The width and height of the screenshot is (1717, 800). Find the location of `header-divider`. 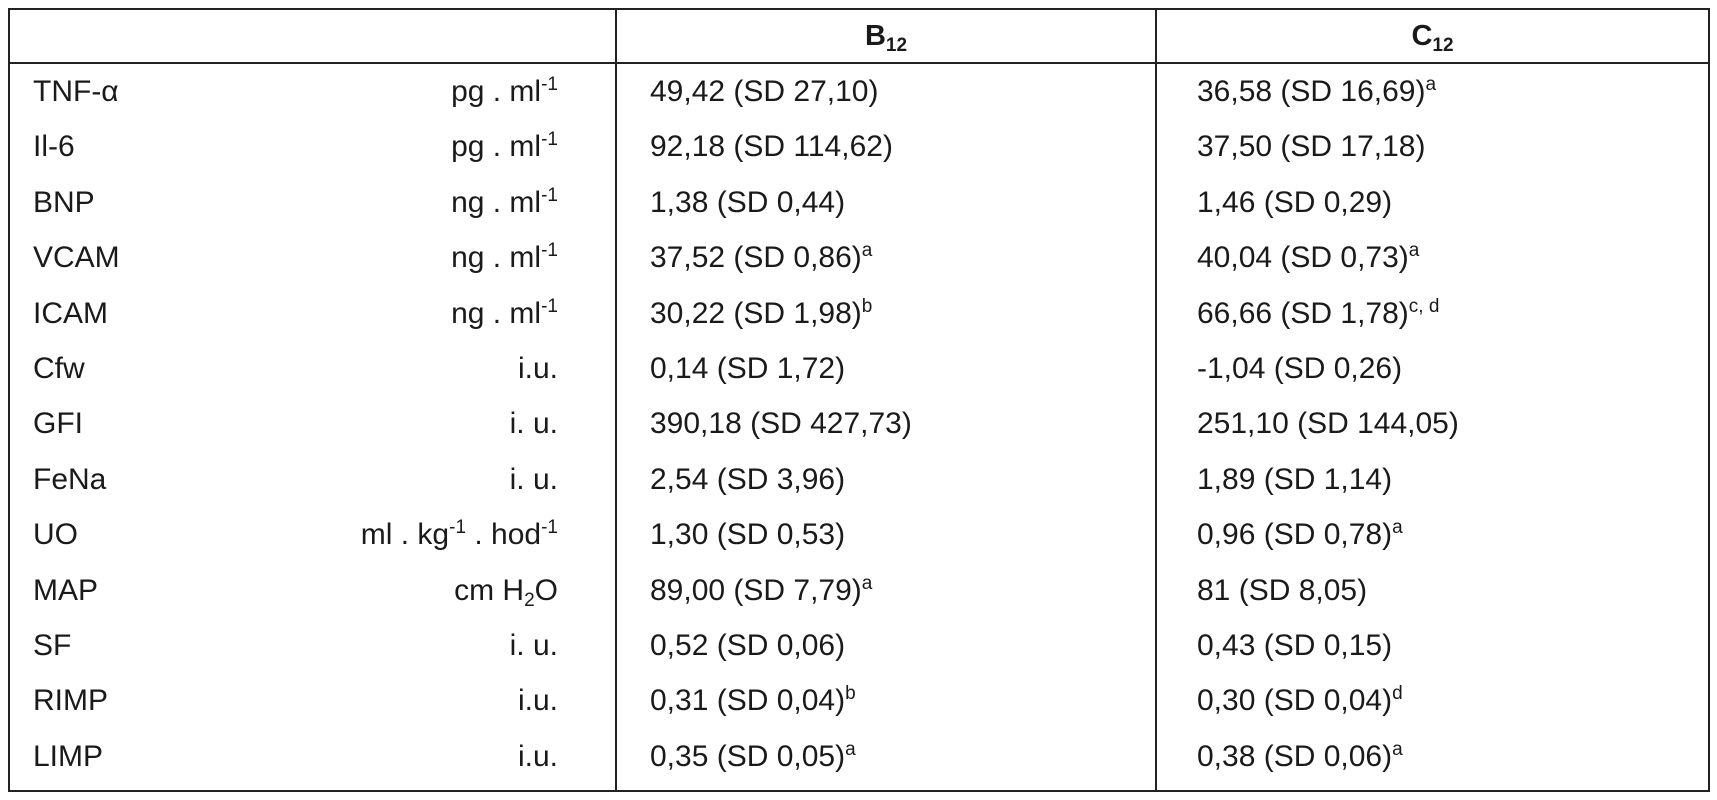

header-divider is located at coordinates (859, 63).